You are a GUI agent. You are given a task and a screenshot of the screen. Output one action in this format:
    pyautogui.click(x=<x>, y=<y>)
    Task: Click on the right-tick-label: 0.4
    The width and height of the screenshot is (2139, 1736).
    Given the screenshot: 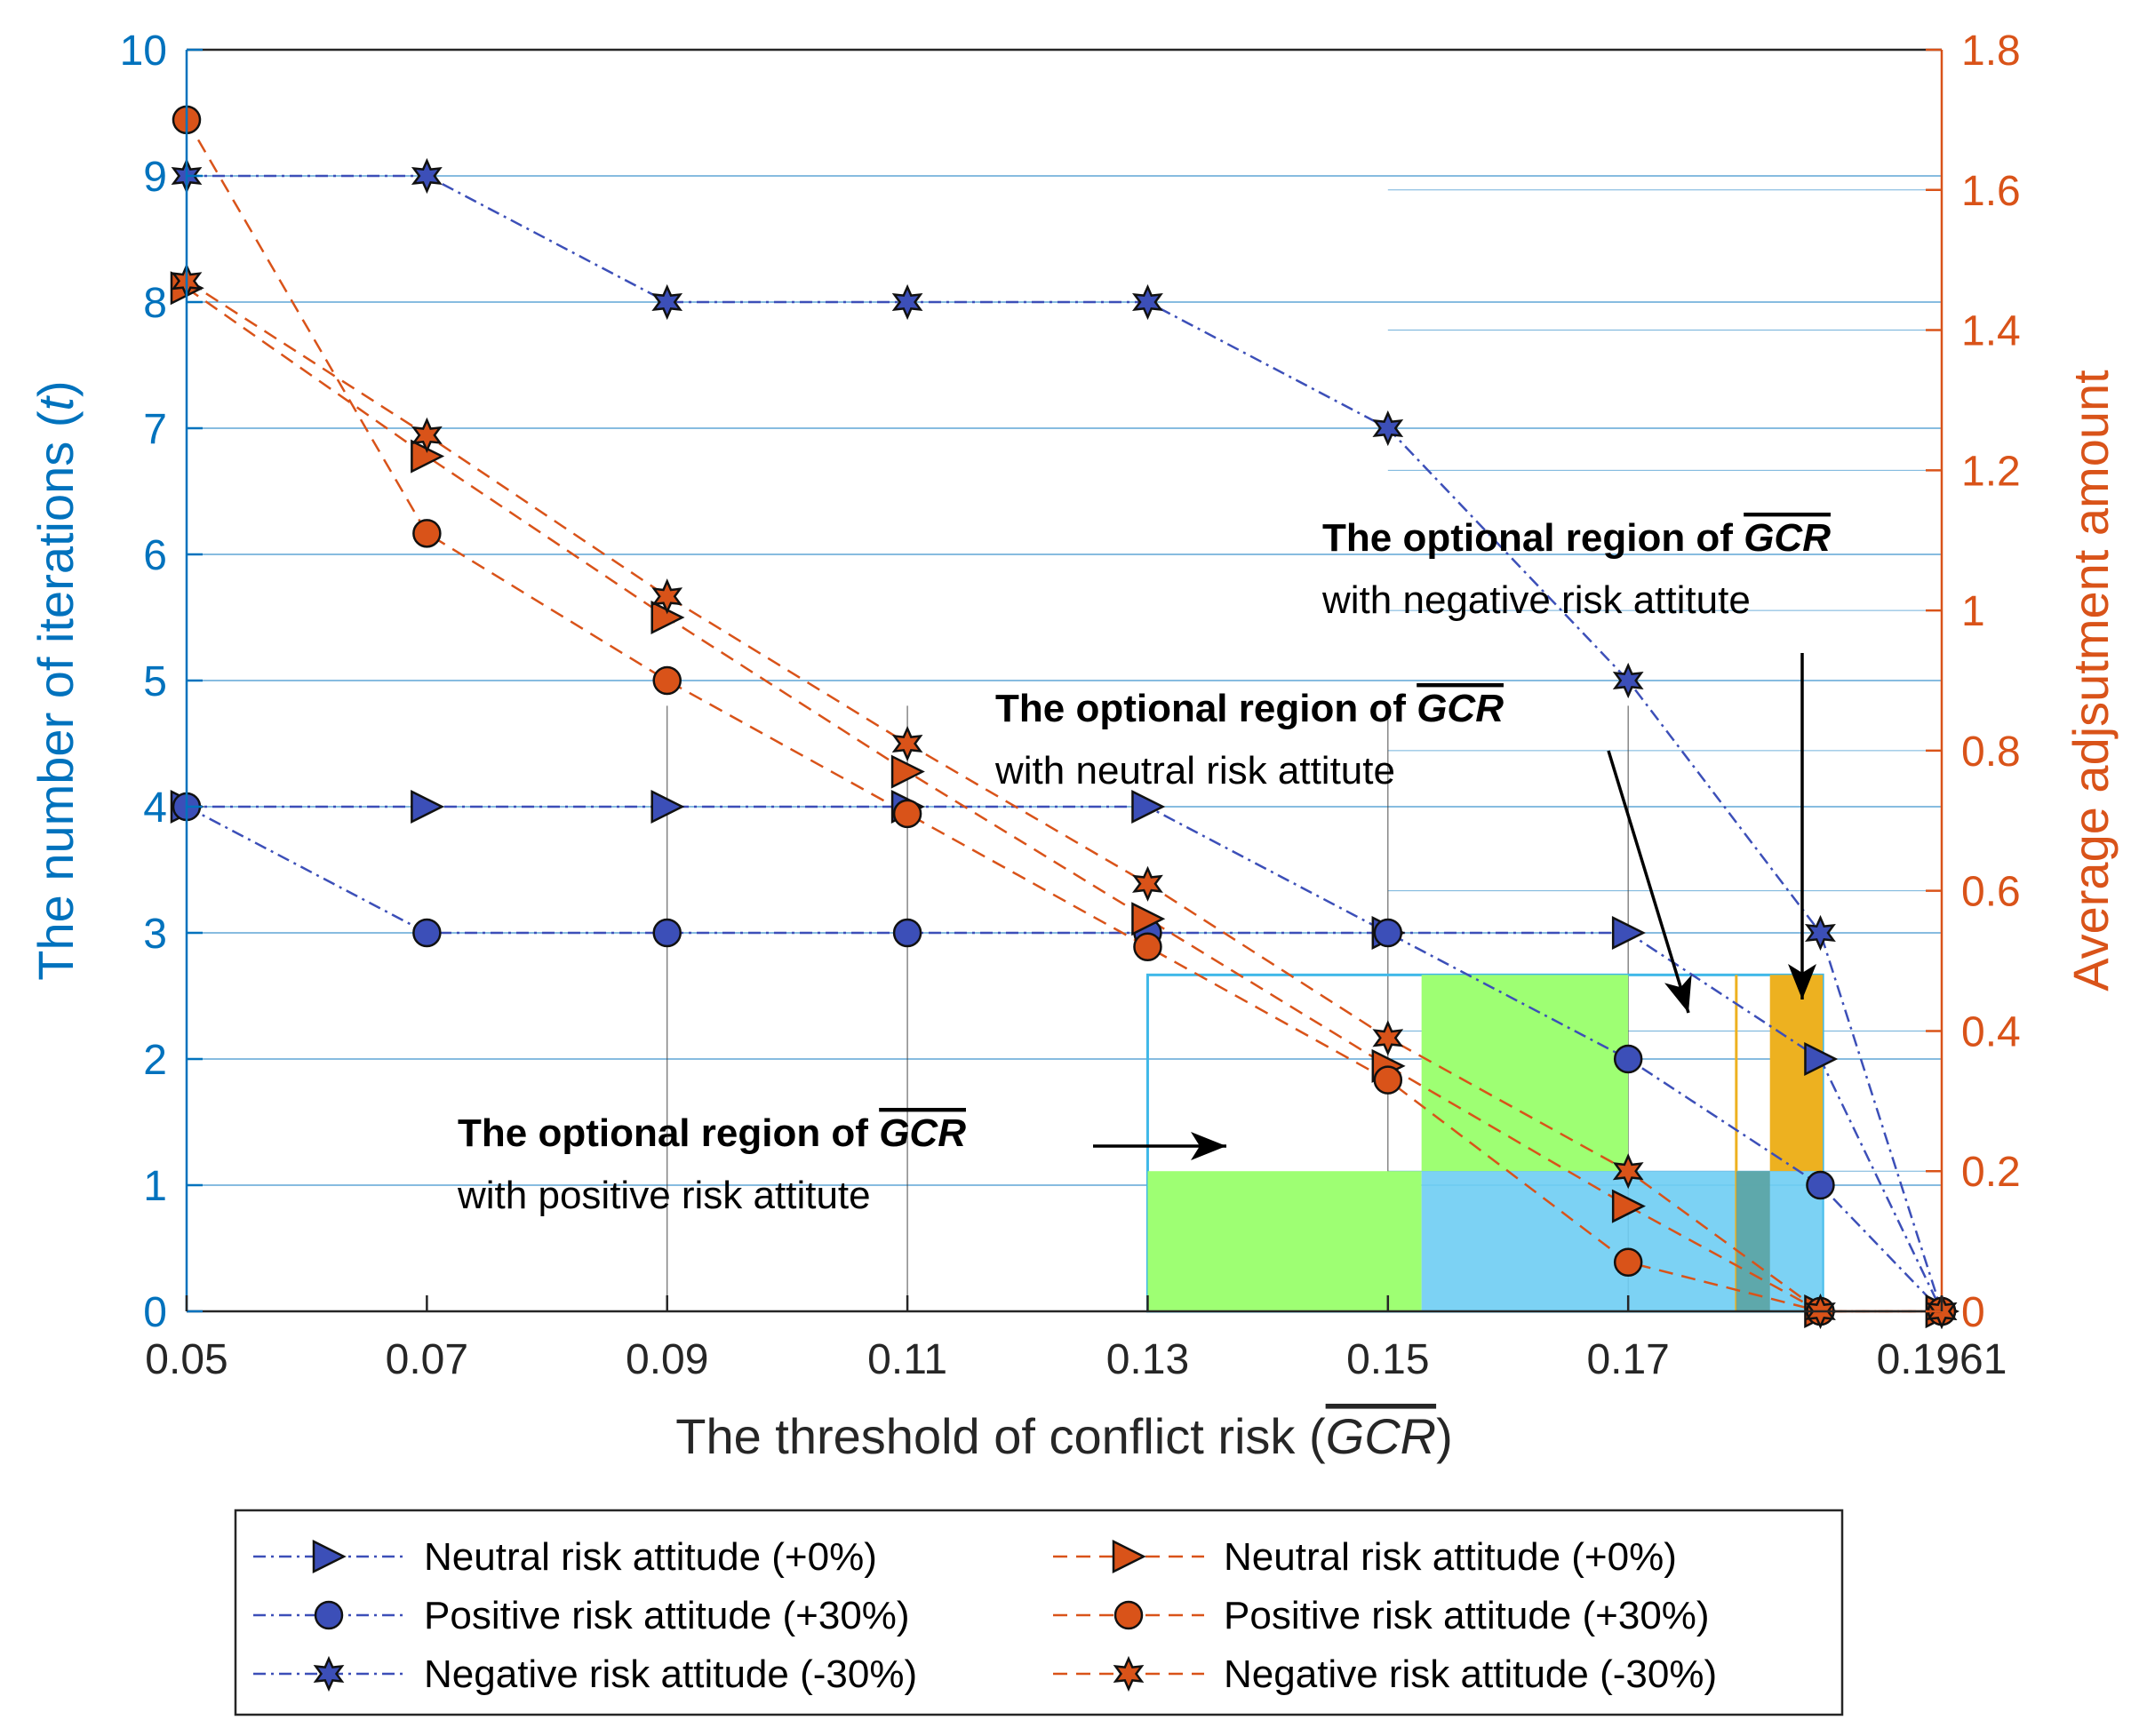 What is the action you would take?
    pyautogui.click(x=1991, y=1031)
    